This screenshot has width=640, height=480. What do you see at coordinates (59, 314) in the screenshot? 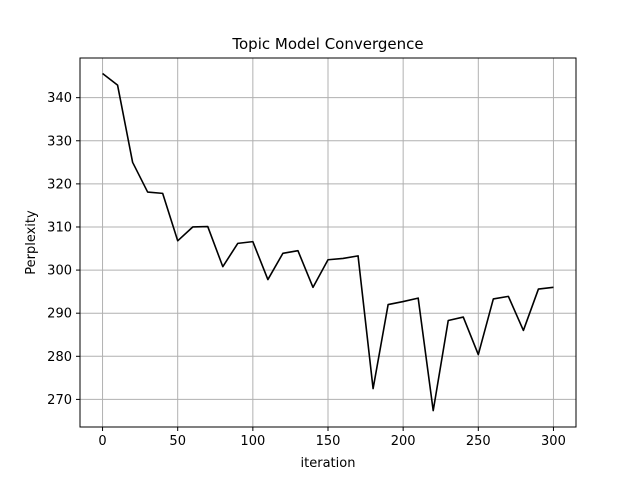
I see `y-tick-label: 290` at bounding box center [59, 314].